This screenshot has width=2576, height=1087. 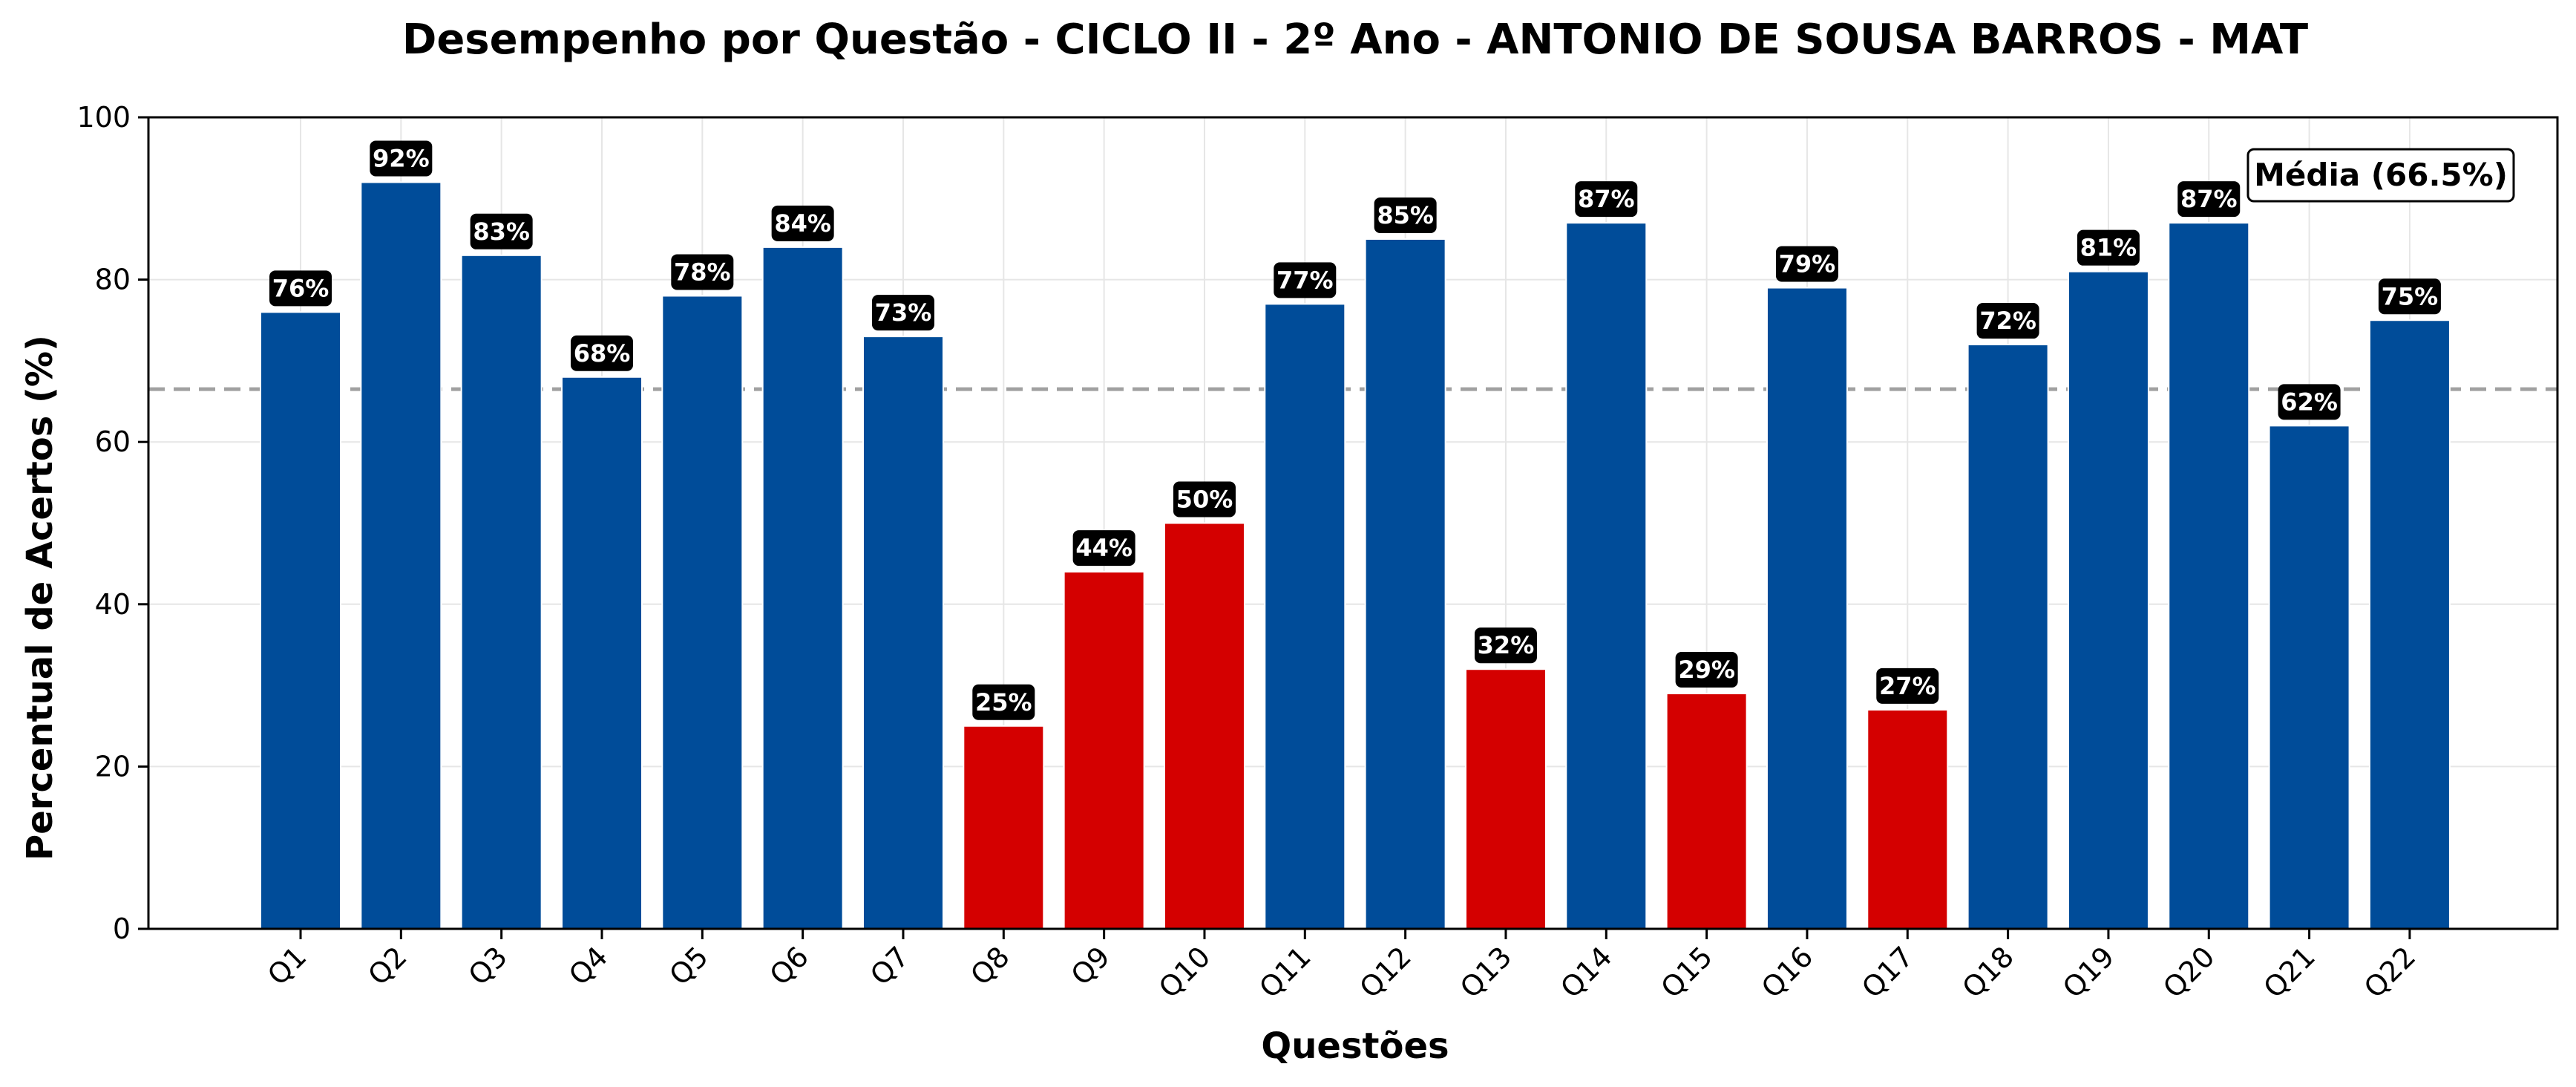 I want to click on data-label-text: 68%, so click(x=602, y=353).